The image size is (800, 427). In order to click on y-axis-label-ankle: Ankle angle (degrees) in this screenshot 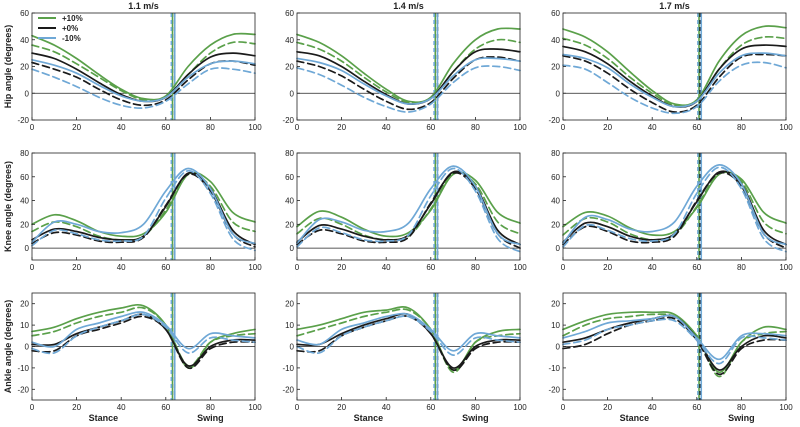, I will do `click(8, 347)`.